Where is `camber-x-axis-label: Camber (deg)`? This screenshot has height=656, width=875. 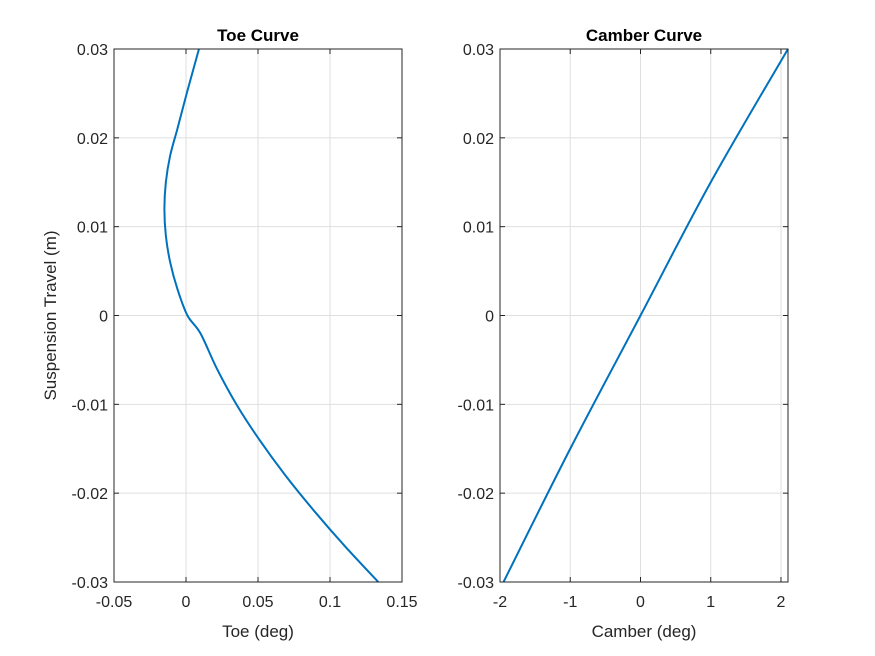
camber-x-axis-label: Camber (deg) is located at coordinates (644, 631).